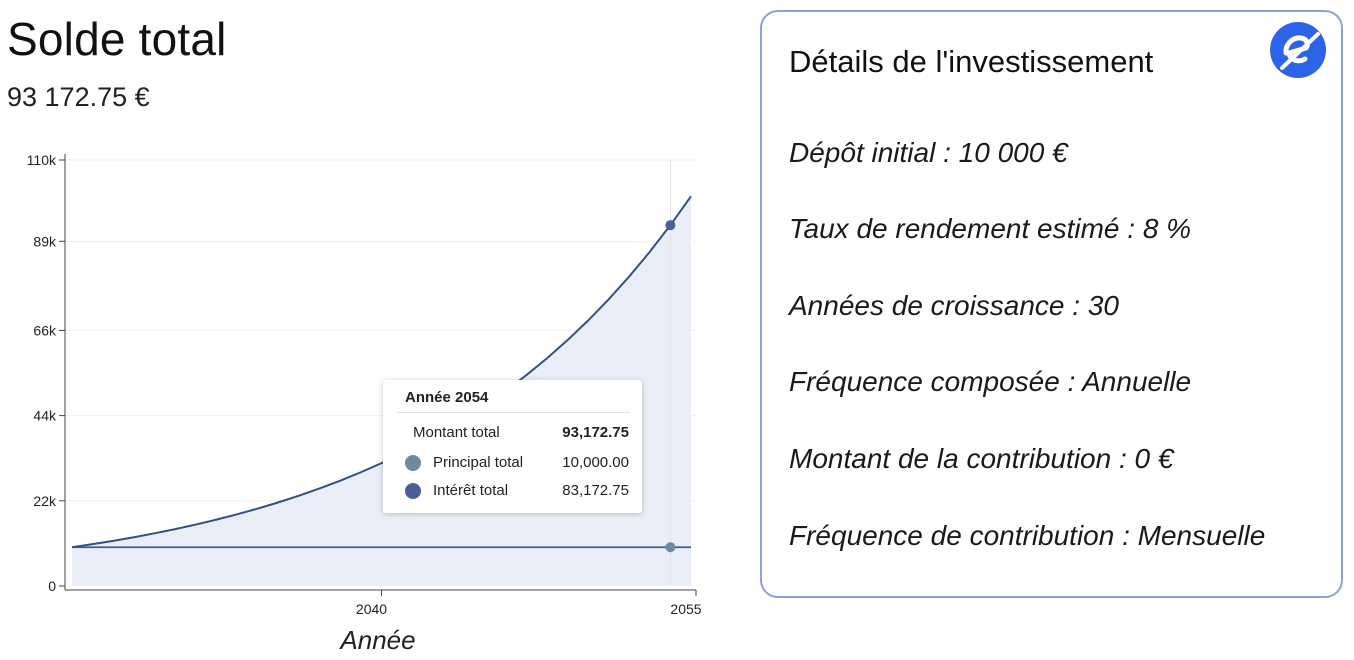 The height and width of the screenshot is (660, 1354). What do you see at coordinates (1027, 535) in the screenshot?
I see `detail-contribution-frequency: Fréquence de contribution : Mensuelle` at bounding box center [1027, 535].